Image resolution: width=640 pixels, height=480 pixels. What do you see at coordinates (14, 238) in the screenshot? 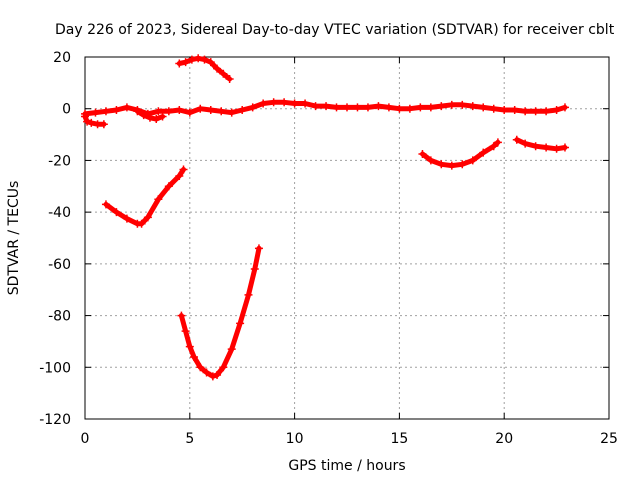
I see `y-axis-label: SDTVAR / TECUs` at bounding box center [14, 238].